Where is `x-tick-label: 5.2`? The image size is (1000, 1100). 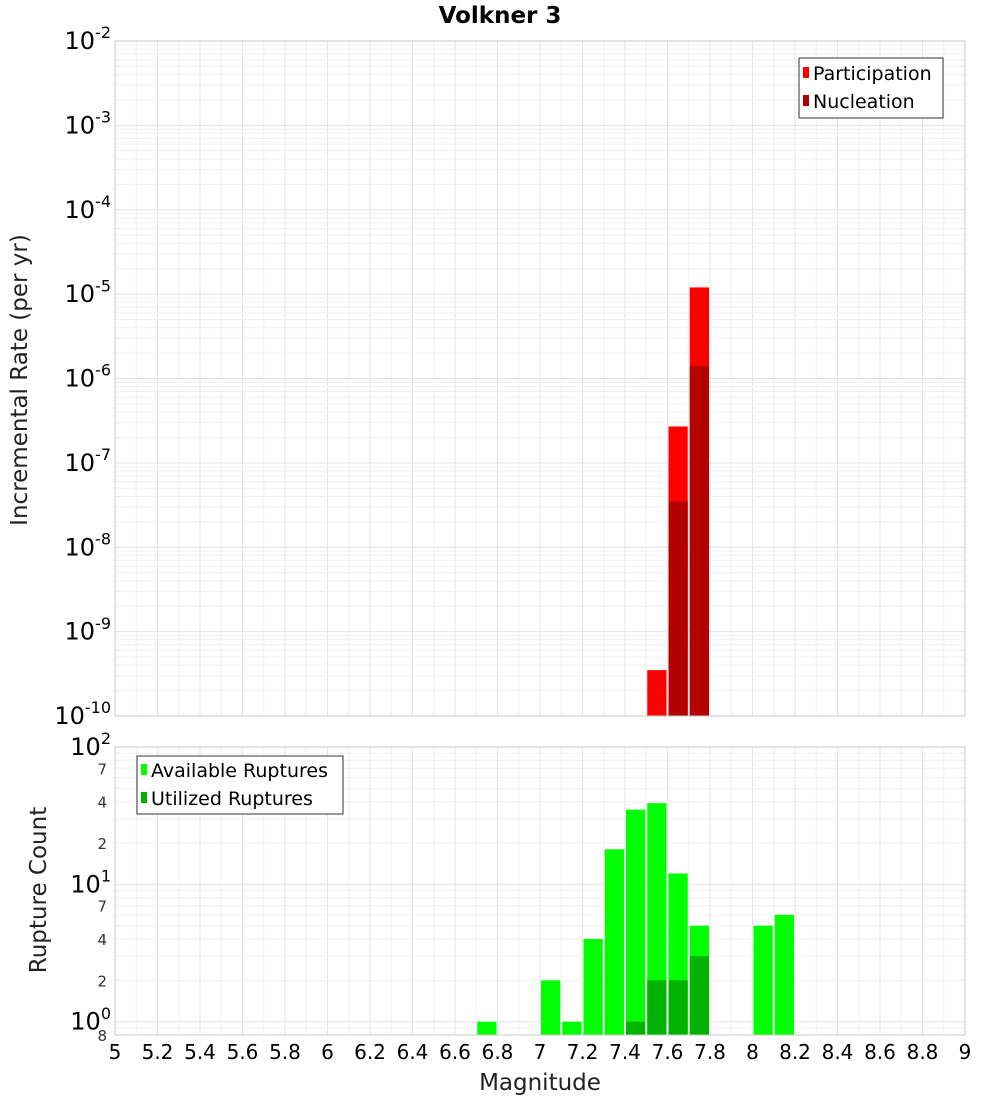
x-tick-label: 5.2 is located at coordinates (158, 1052).